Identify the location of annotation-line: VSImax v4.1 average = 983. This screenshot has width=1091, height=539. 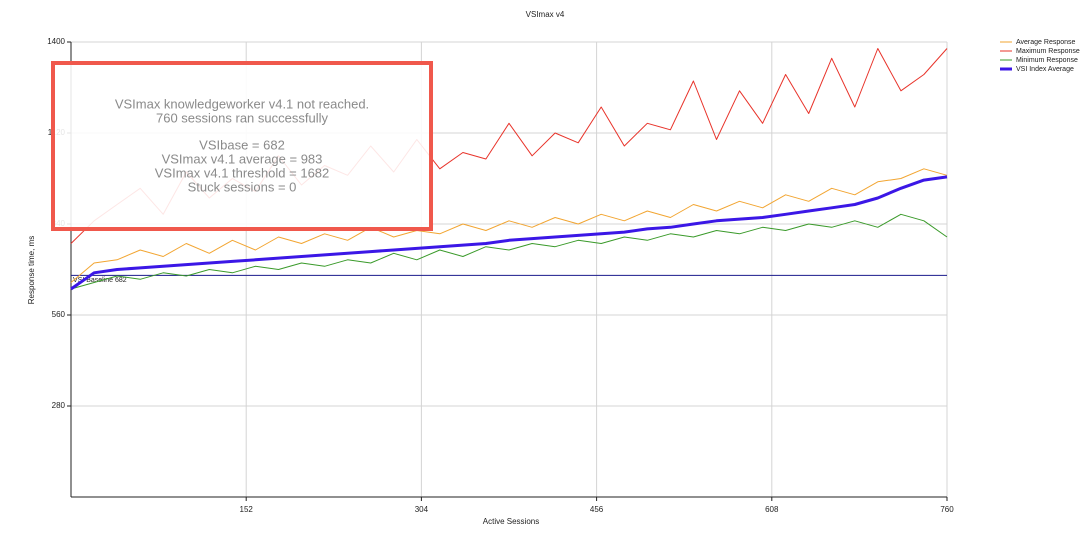
(242, 158).